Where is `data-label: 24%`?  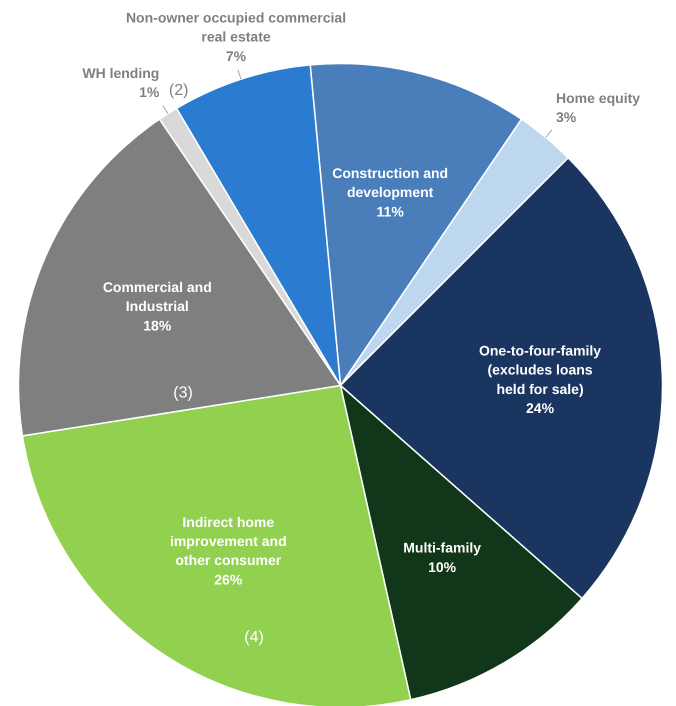 data-label: 24% is located at coordinates (540, 408).